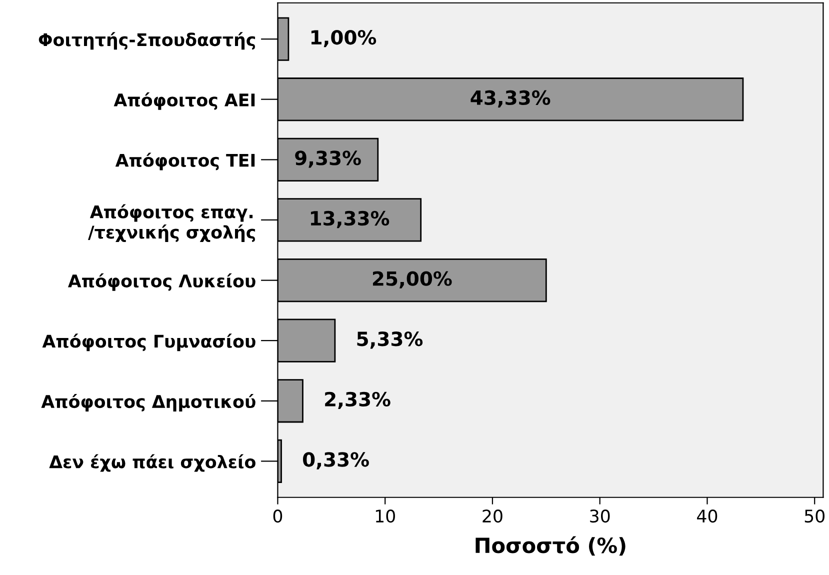 The height and width of the screenshot is (575, 829). What do you see at coordinates (343, 39) in the screenshot?
I see `data-label: 1,00%` at bounding box center [343, 39].